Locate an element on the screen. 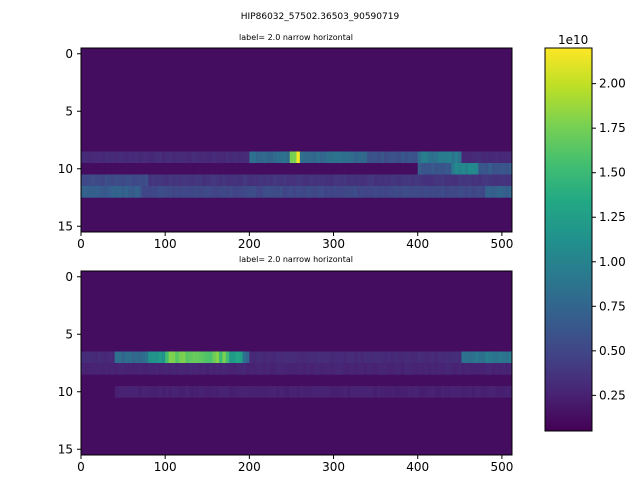  y-tick-label: 15 is located at coordinates (65, 449).